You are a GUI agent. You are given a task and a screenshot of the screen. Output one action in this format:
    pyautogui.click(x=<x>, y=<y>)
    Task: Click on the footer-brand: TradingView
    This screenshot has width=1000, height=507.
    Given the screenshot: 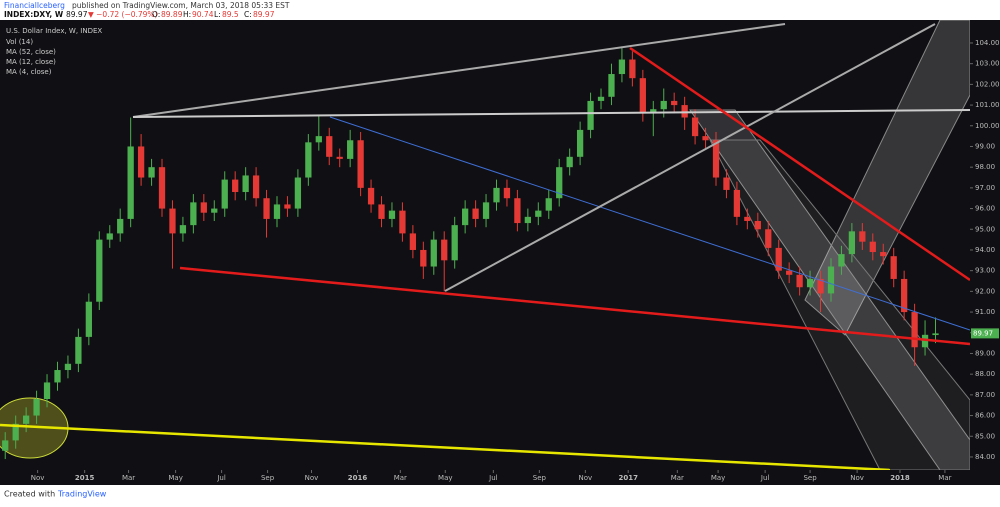 What is the action you would take?
    pyautogui.click(x=82, y=494)
    